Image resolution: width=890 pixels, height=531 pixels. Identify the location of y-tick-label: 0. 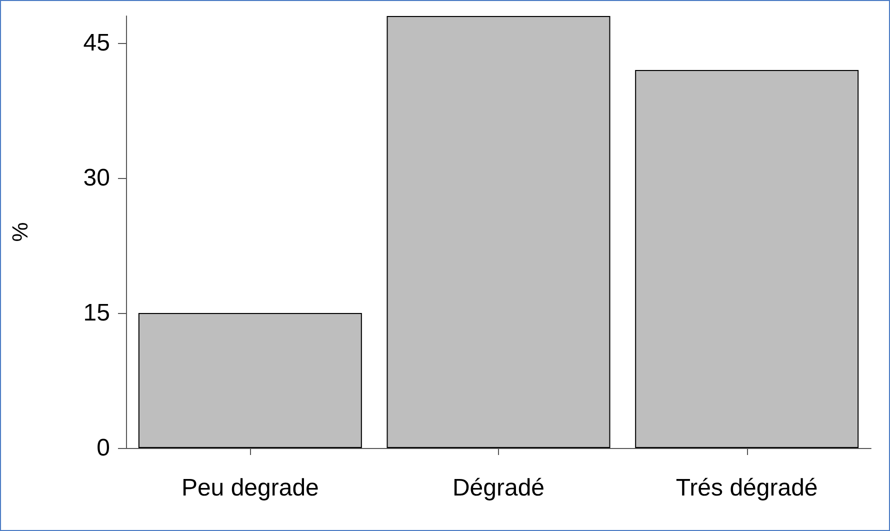
(103, 448).